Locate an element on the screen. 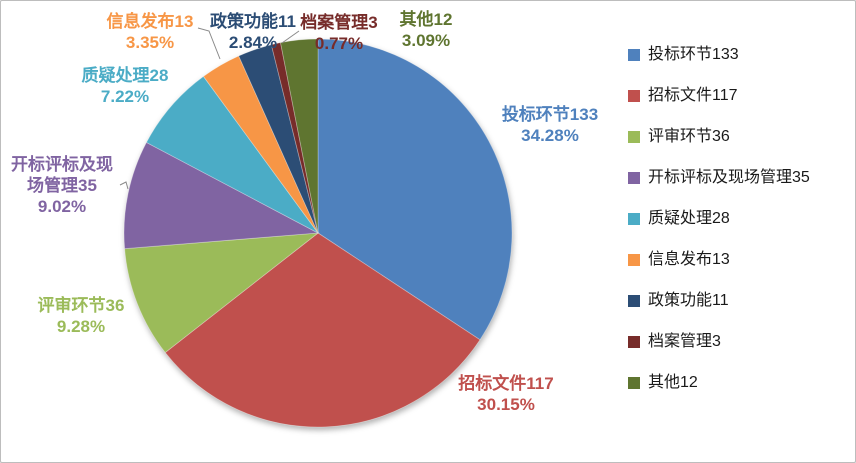 The height and width of the screenshot is (463, 856). pie-label-percent: 0.77% is located at coordinates (339, 43).